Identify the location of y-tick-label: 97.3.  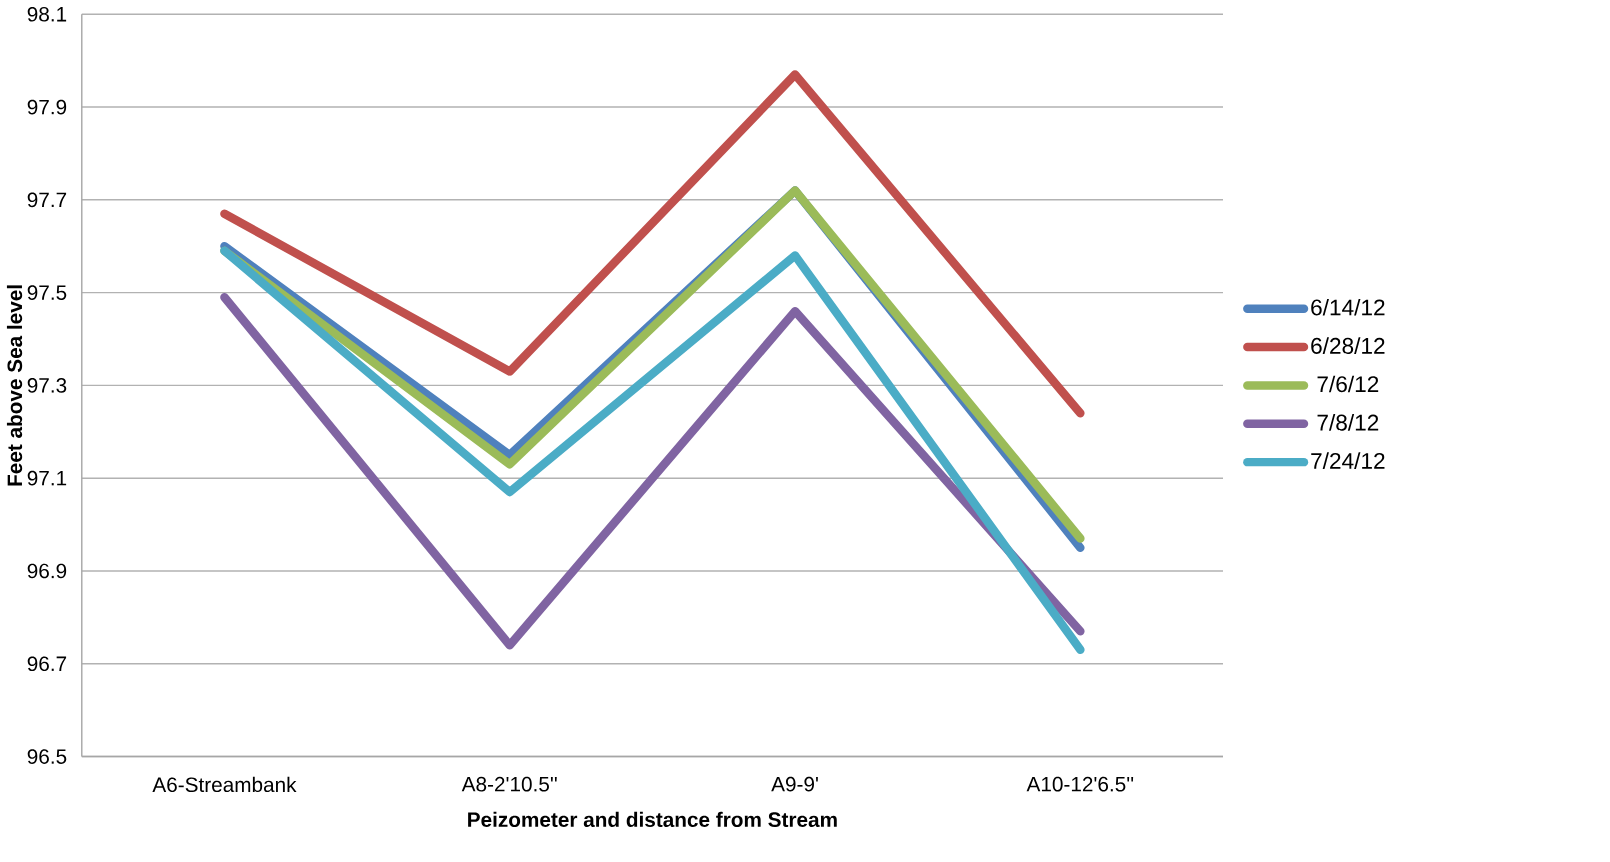
(47, 385).